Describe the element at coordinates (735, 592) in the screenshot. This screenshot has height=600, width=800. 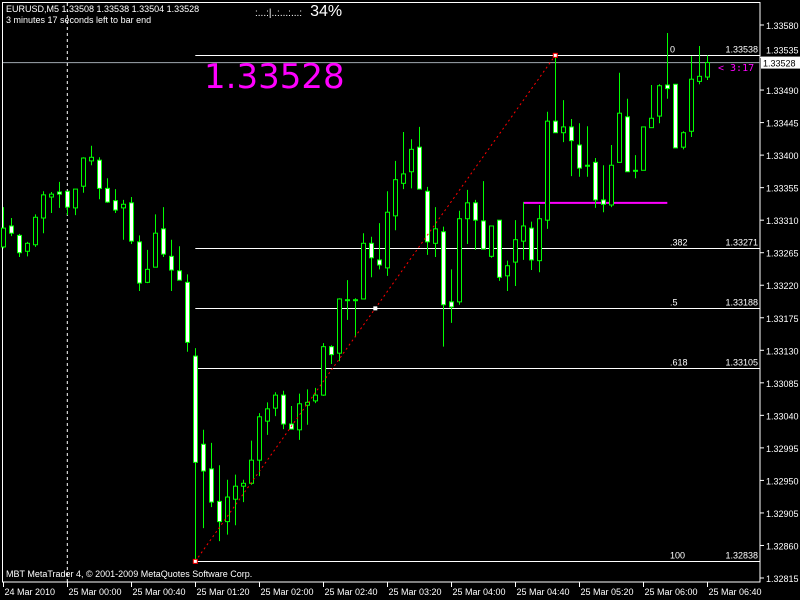
I see `x-axis-label: 25 Mar 06:40` at that location.